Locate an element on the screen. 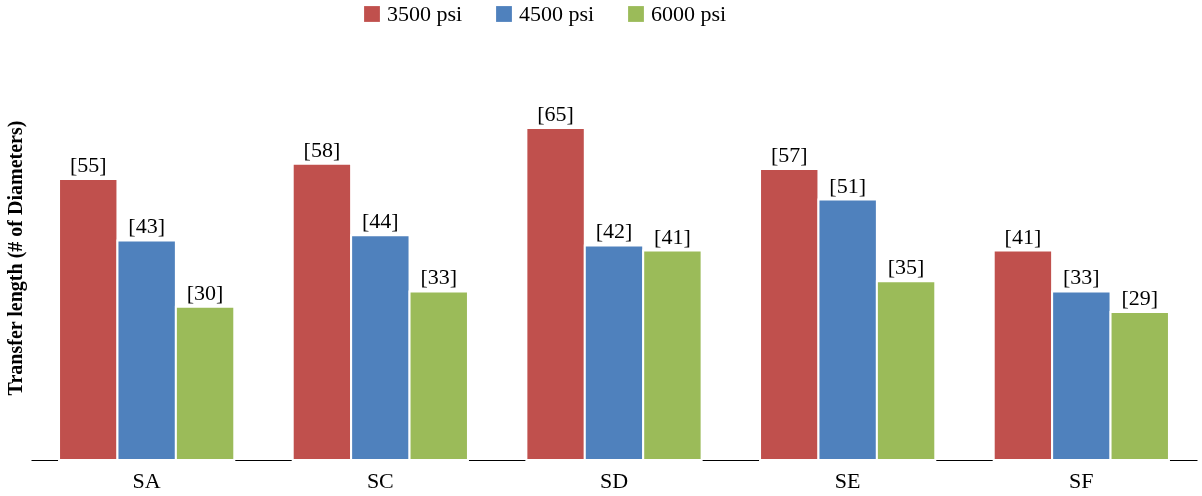 This screenshot has width=1202, height=496. legend-label: 3500 psi is located at coordinates (425, 13).